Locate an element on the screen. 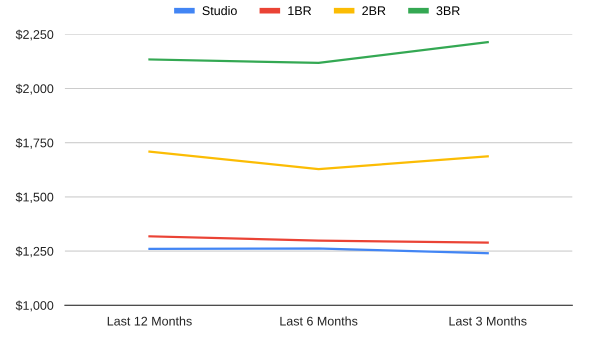 The image size is (590, 343). y-tick-label: $1,750 is located at coordinates (35, 143).